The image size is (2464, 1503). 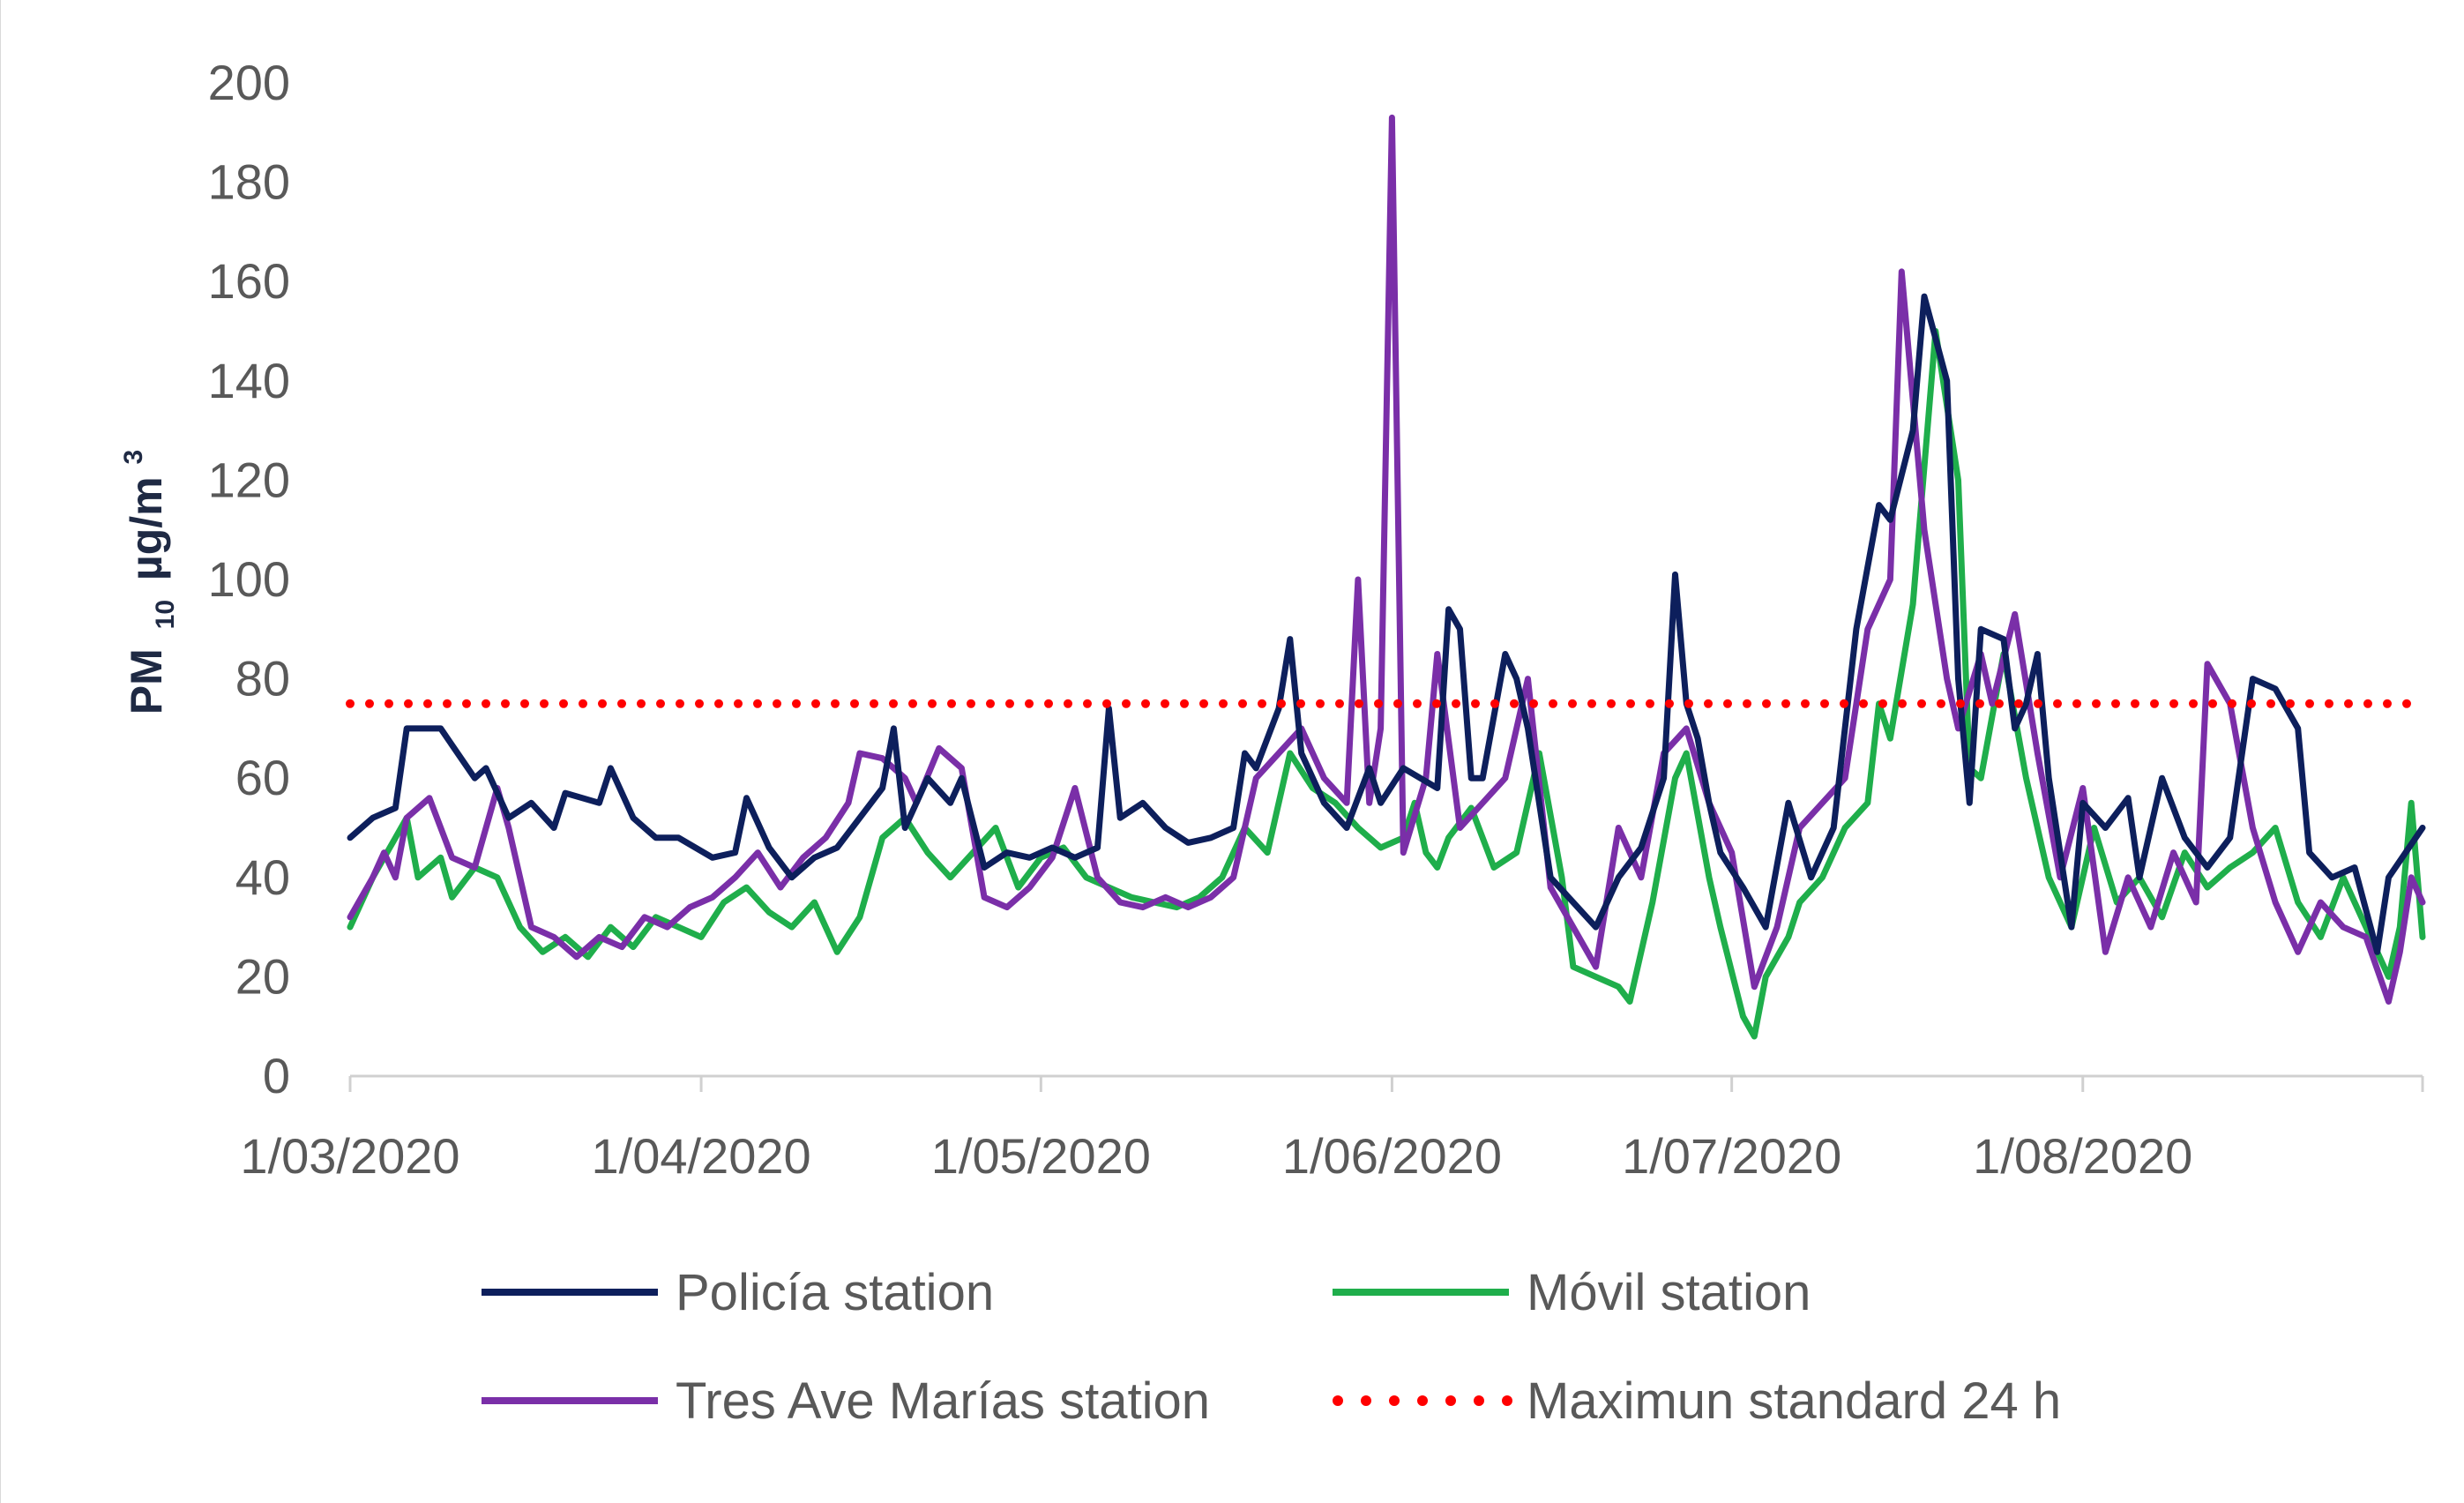 I want to click on y-tick-label: 60, so click(x=262, y=777).